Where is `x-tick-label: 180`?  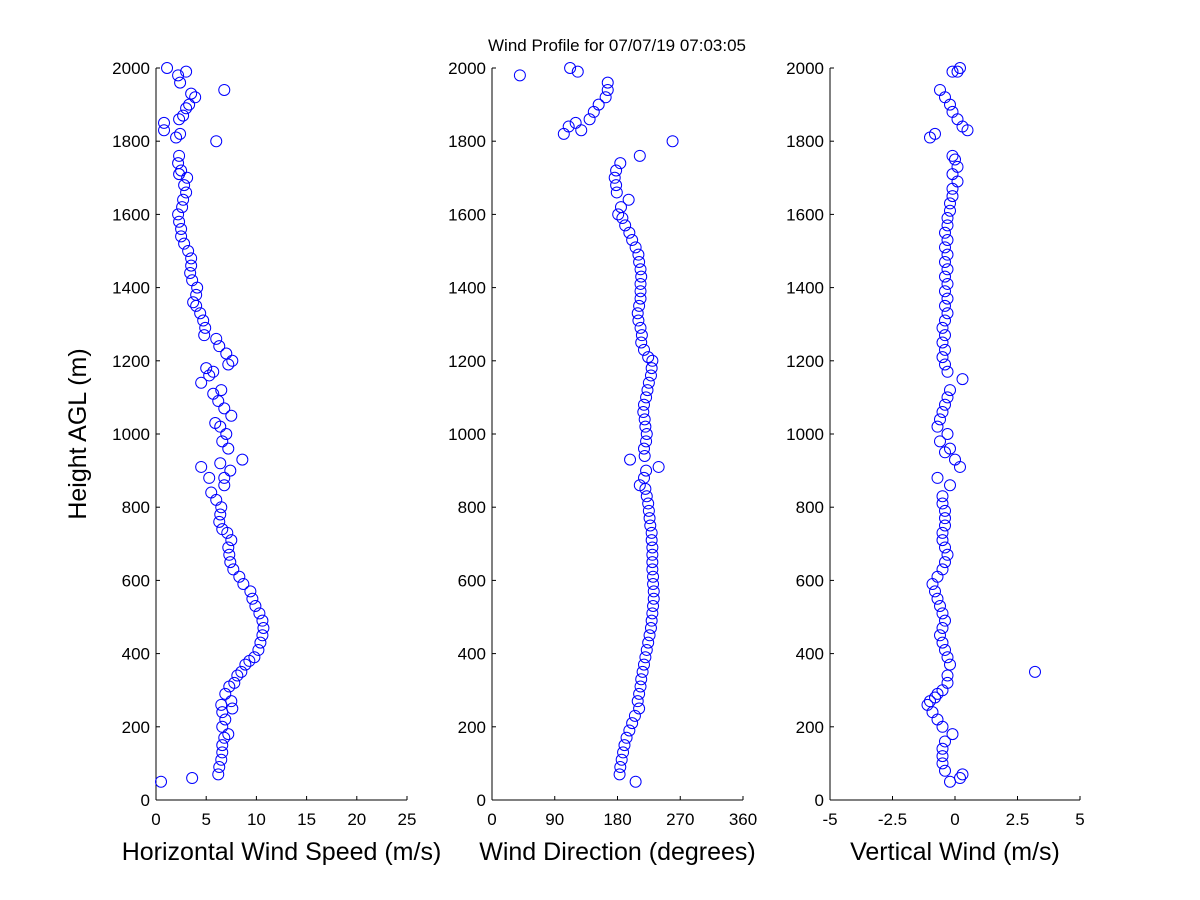 x-tick-label: 180 is located at coordinates (617, 819).